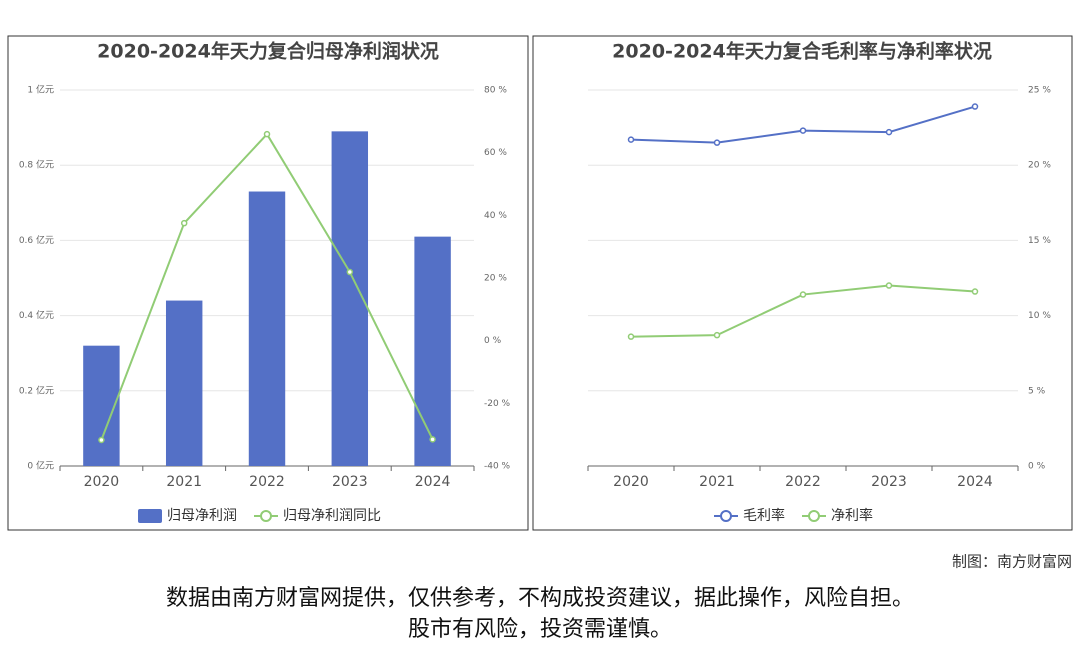  I want to click on y2-tick-label: -20 %, so click(497, 404).